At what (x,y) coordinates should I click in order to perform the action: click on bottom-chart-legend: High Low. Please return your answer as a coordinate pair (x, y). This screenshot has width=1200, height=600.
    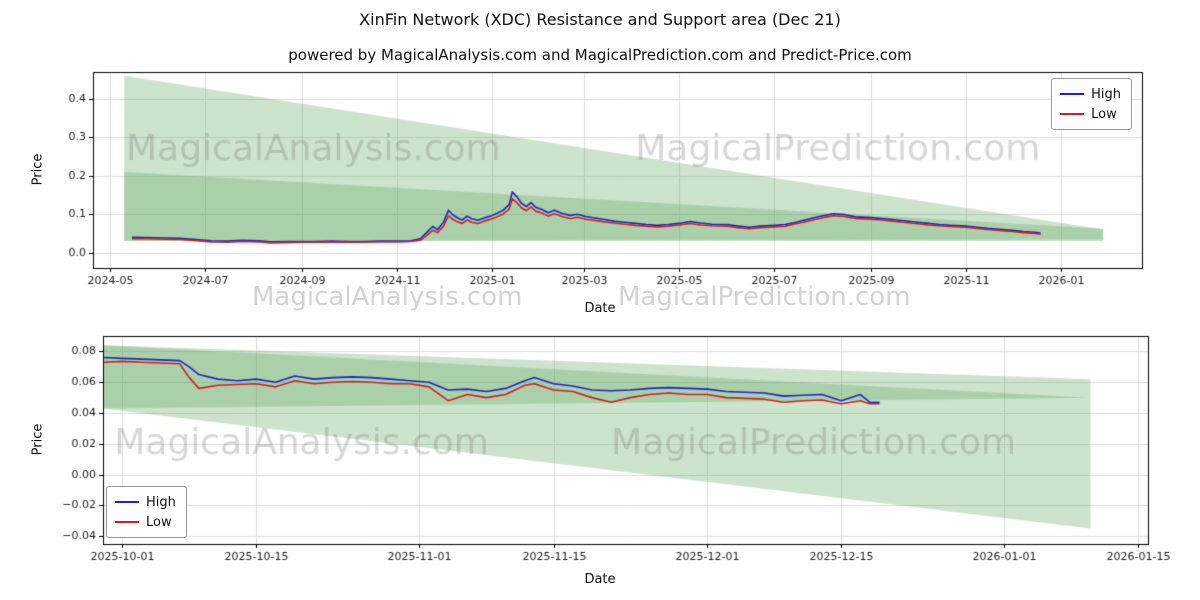
    Looking at the image, I should click on (146, 512).